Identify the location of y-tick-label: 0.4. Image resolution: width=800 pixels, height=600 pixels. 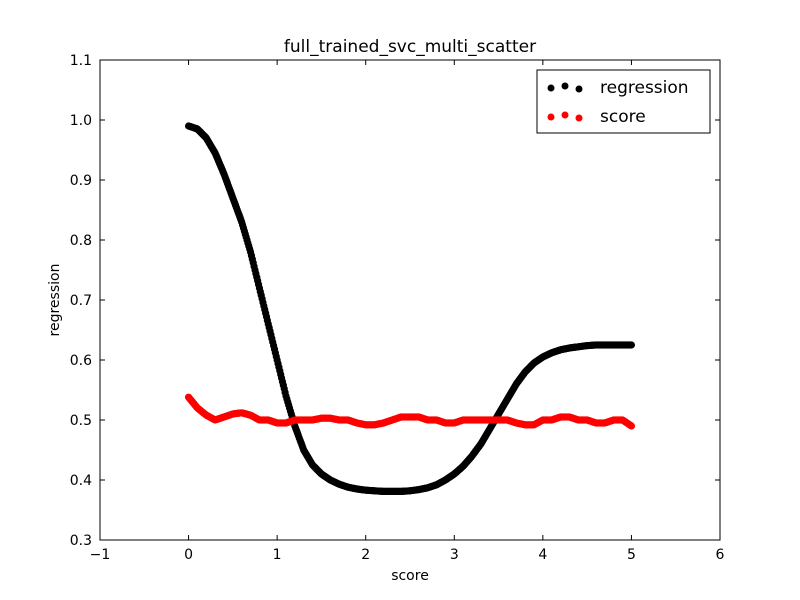
(81, 481).